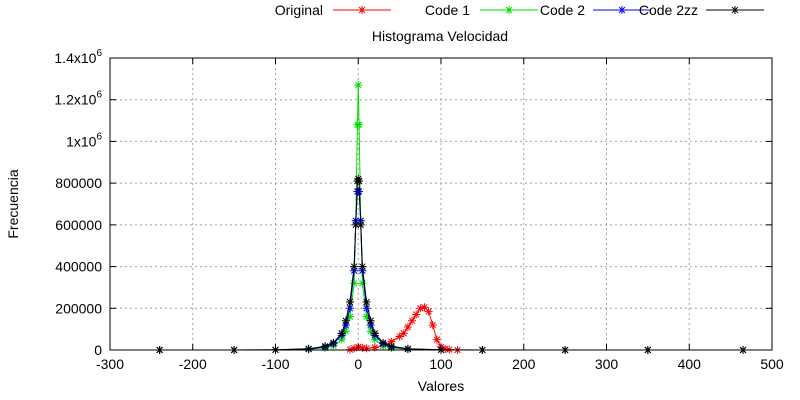 This screenshot has height=400, width=800. I want to click on x-tick-label: -200, so click(193, 364).